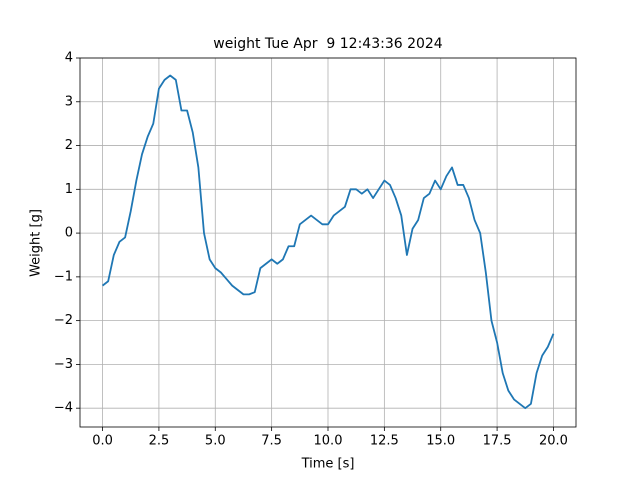  Describe the element at coordinates (328, 441) in the screenshot. I see `x-tick-label: 10.0` at that location.